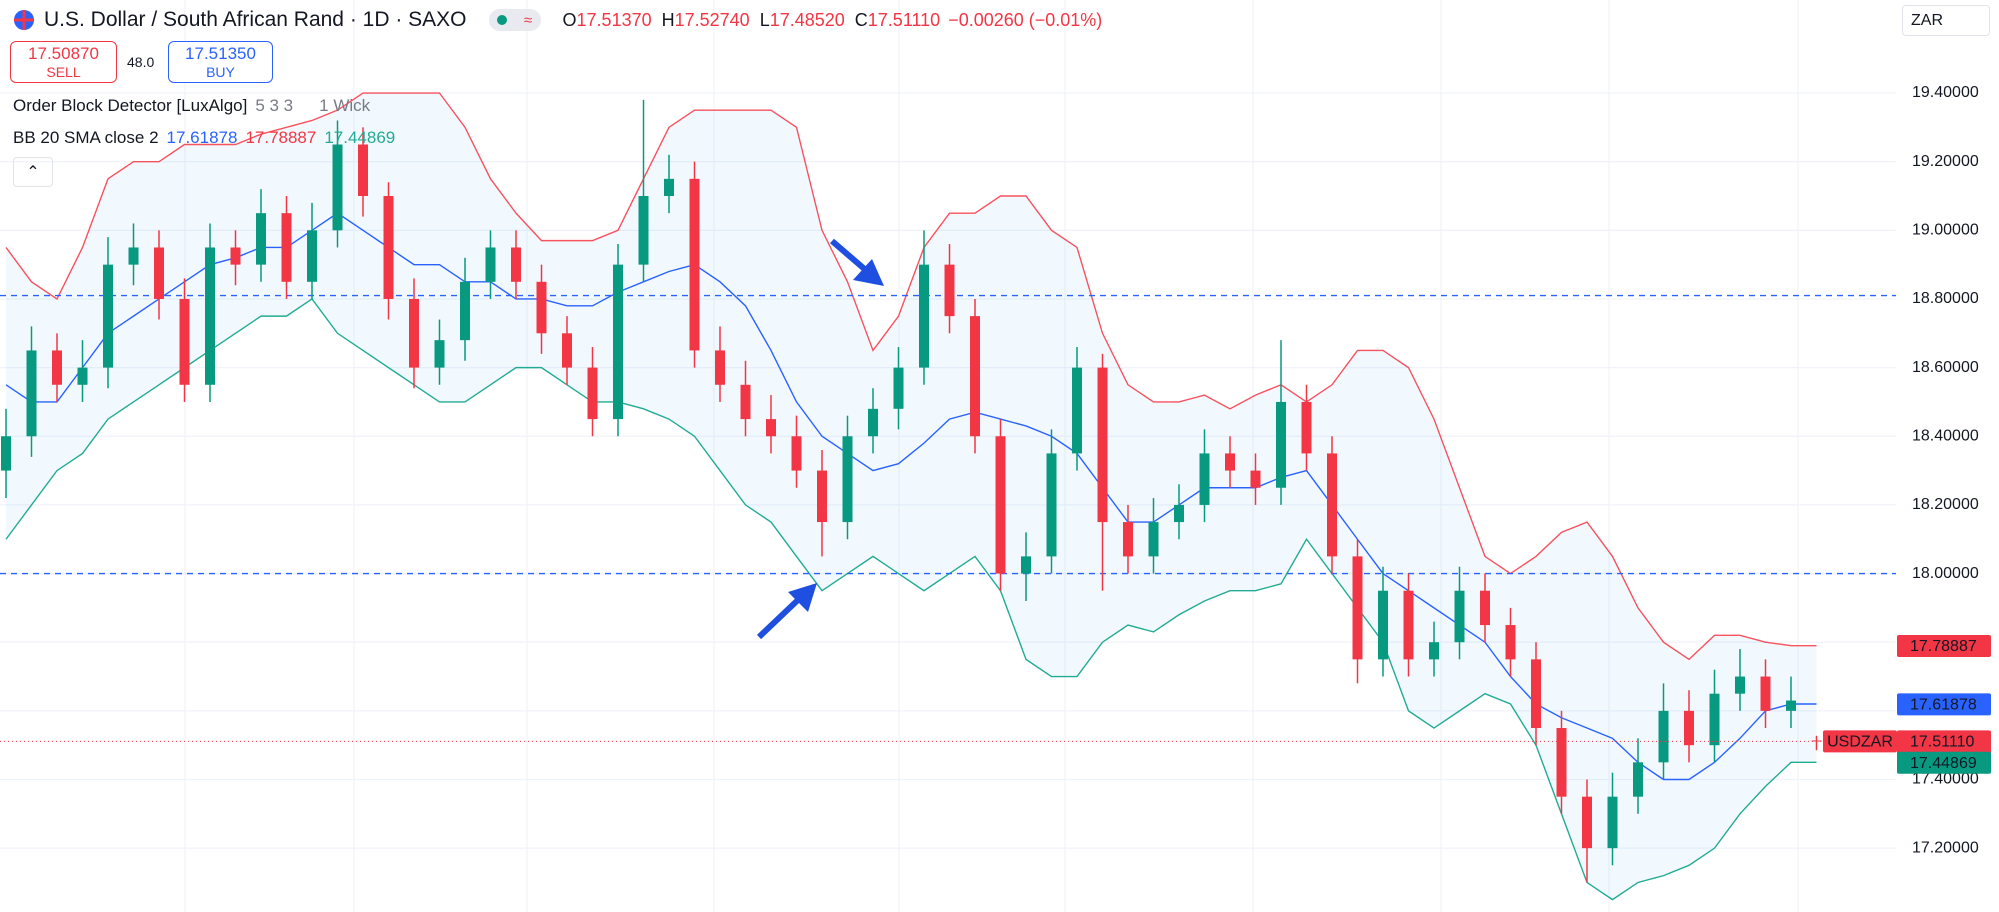 The image size is (1999, 912). Describe the element at coordinates (1945, 298) in the screenshot. I see `y-tick-label: 18.80000` at that location.